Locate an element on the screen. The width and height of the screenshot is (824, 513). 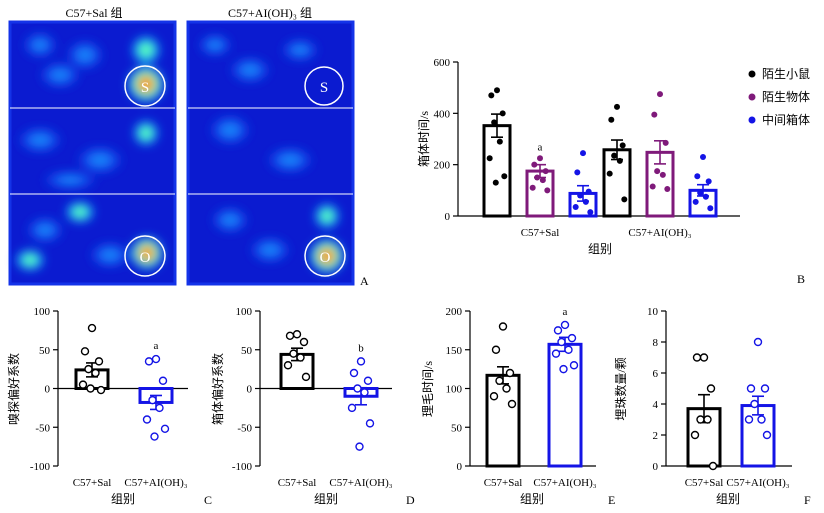
heatmap-right-o-label: O is located at coordinates (325, 258).